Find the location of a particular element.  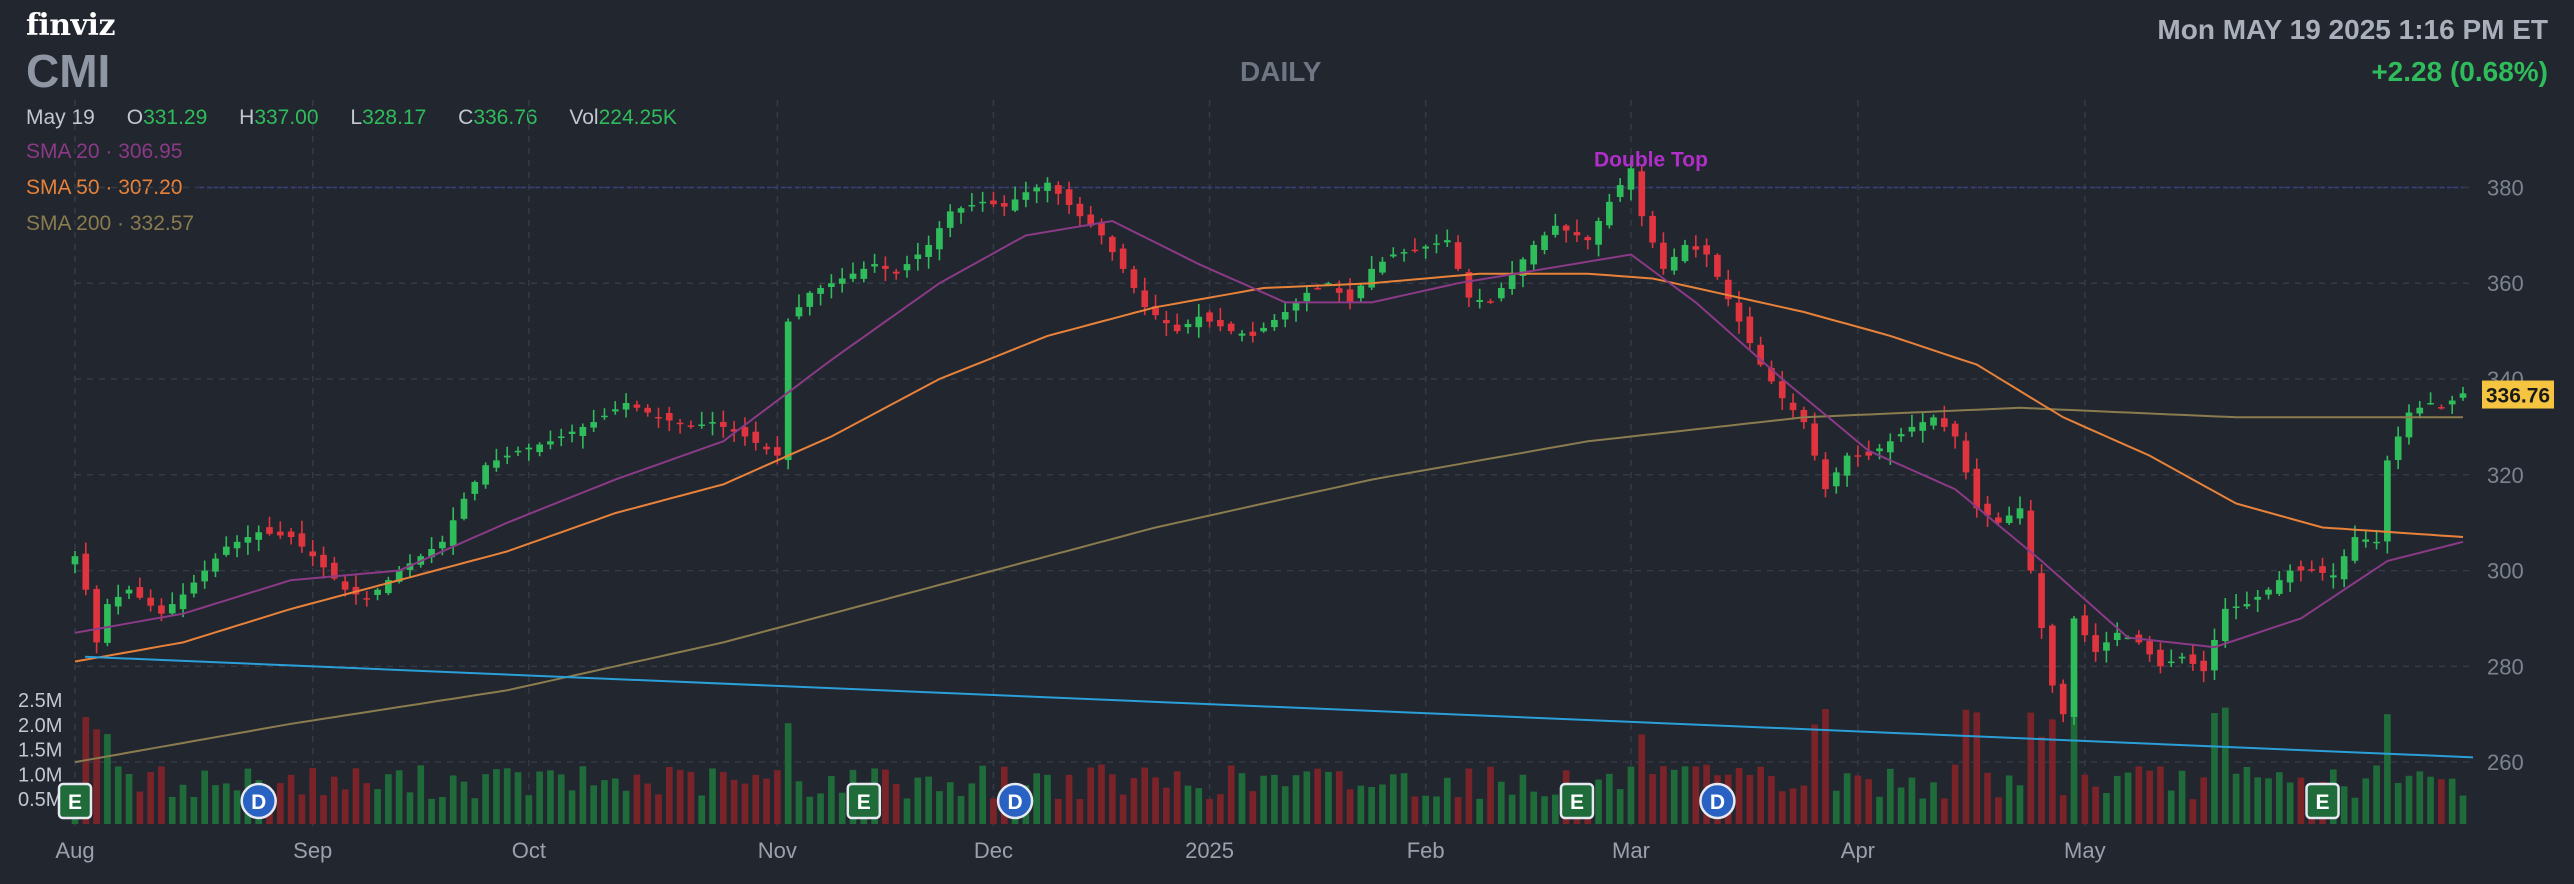

double-top-annotation: Double Top is located at coordinates (1651, 160).